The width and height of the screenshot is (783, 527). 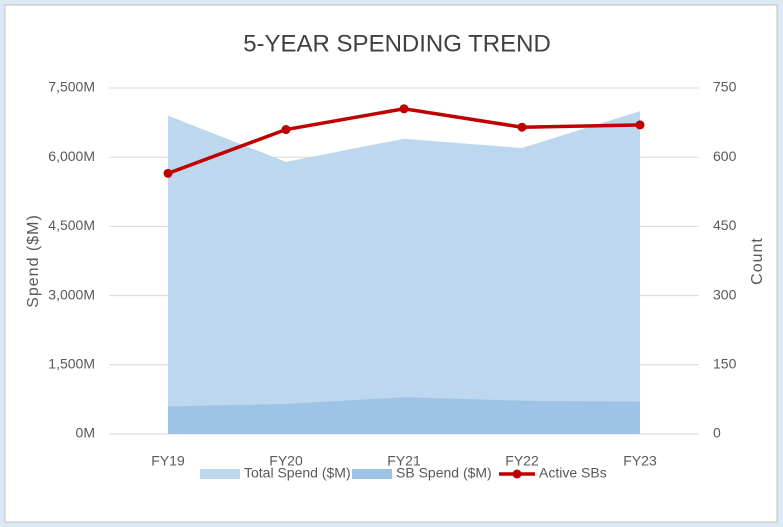 I want to click on y-tick-label: 1,500M, so click(x=71, y=364).